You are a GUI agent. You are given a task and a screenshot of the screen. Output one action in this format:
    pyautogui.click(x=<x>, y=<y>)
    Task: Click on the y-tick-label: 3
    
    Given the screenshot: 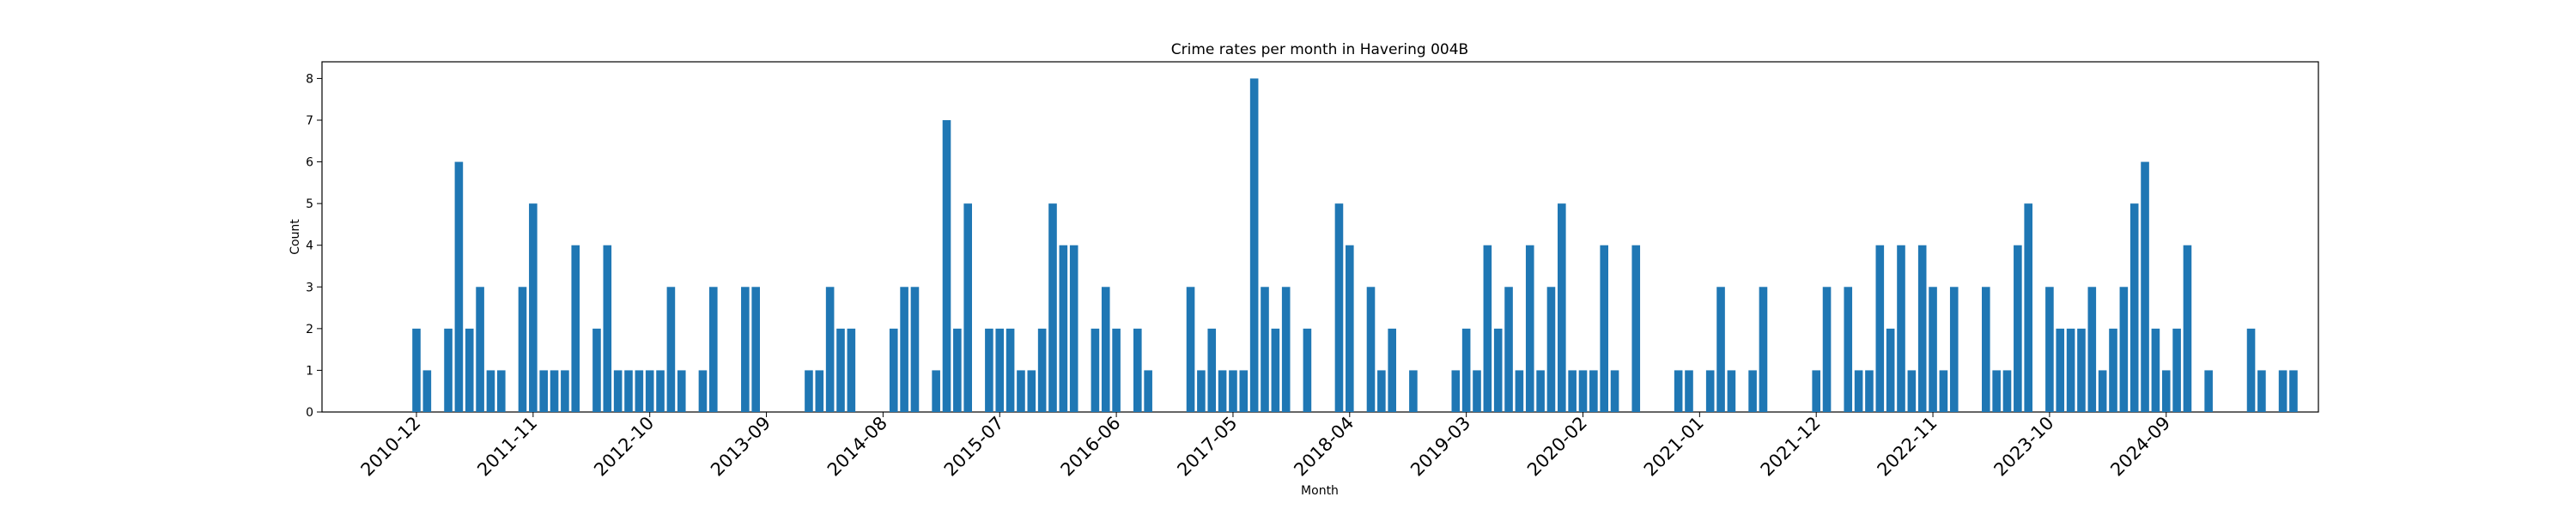 What is the action you would take?
    pyautogui.click(x=310, y=287)
    